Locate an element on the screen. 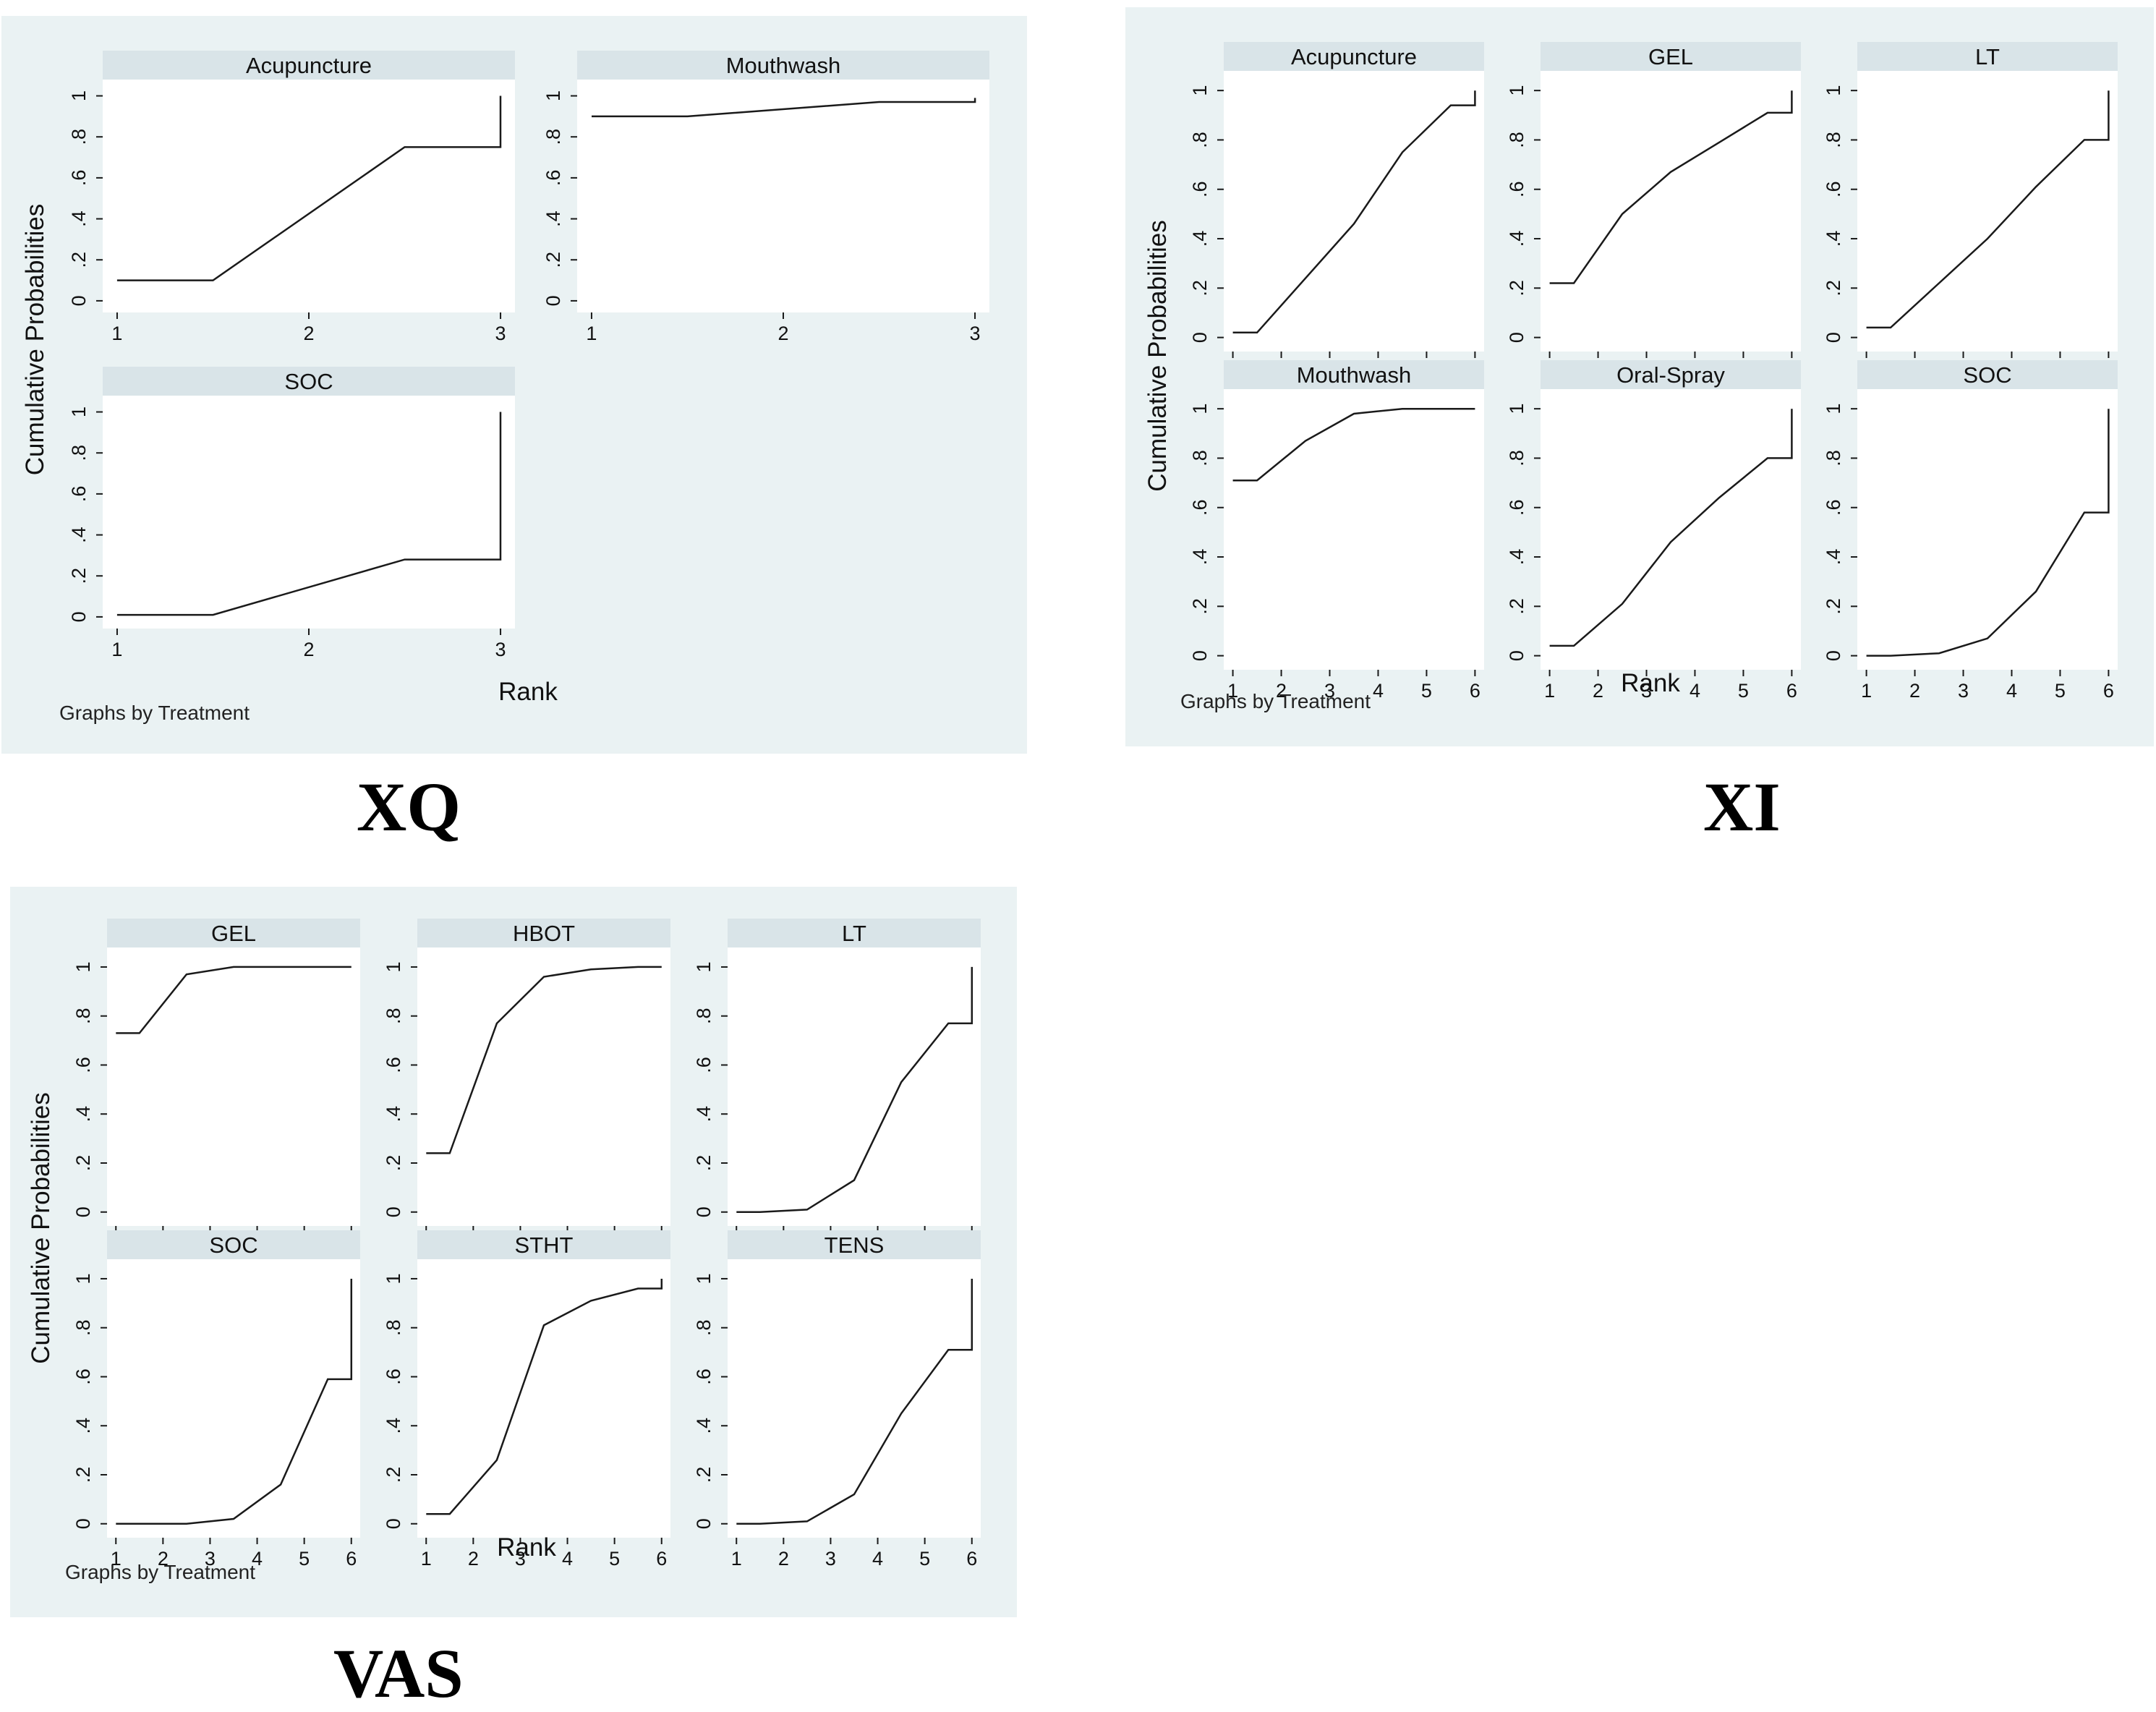 The height and width of the screenshot is (1712, 2156). facet-title: Mouthwash is located at coordinates (783, 65).